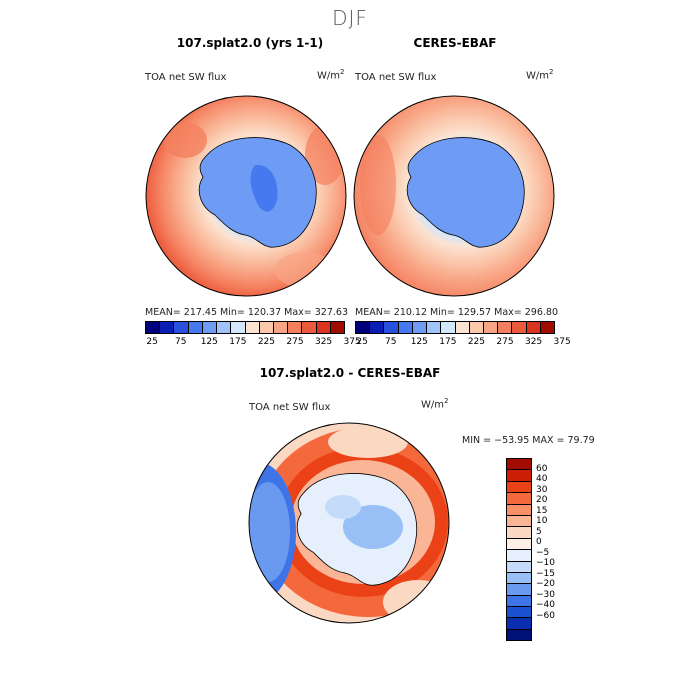 The width and height of the screenshot is (700, 700). I want to click on panel2-units: W/m2, so click(540, 75).